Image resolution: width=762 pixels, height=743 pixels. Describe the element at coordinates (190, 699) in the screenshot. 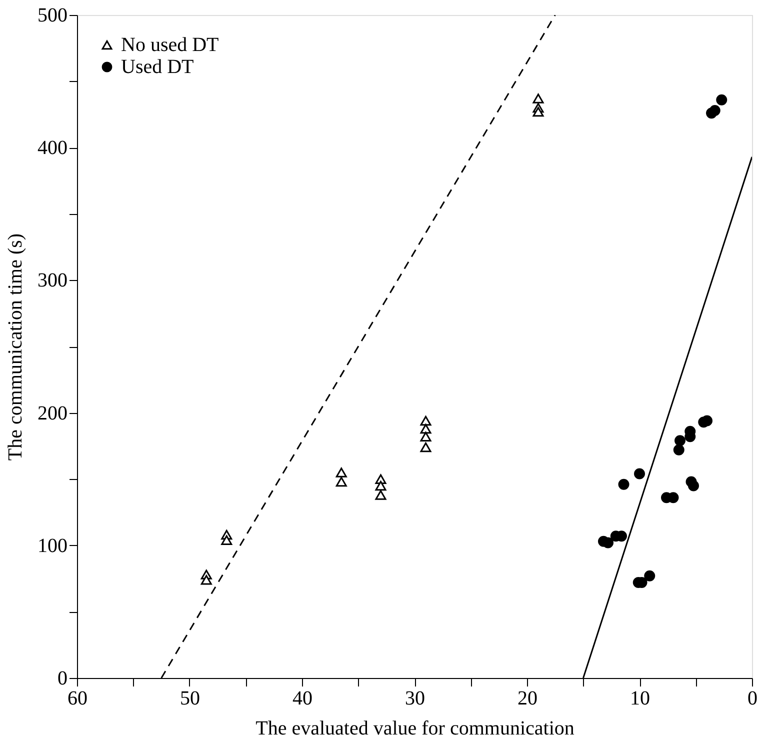

I see `x-tick-label: 50` at that location.